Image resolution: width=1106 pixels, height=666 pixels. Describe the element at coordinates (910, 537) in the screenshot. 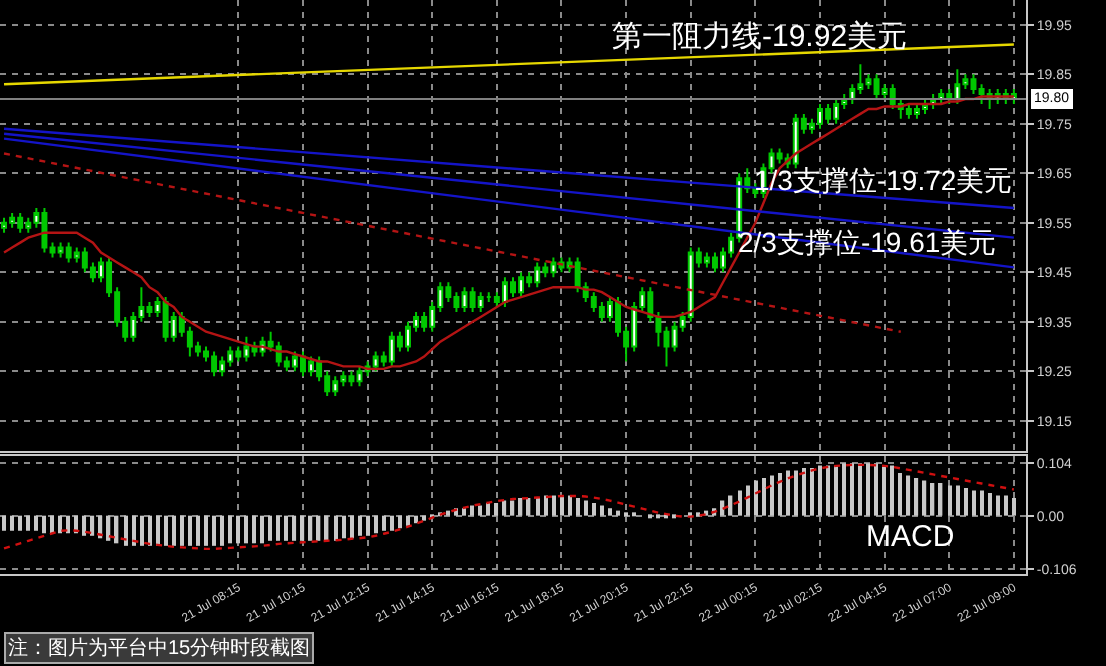

I see `annotation: MACD` at that location.